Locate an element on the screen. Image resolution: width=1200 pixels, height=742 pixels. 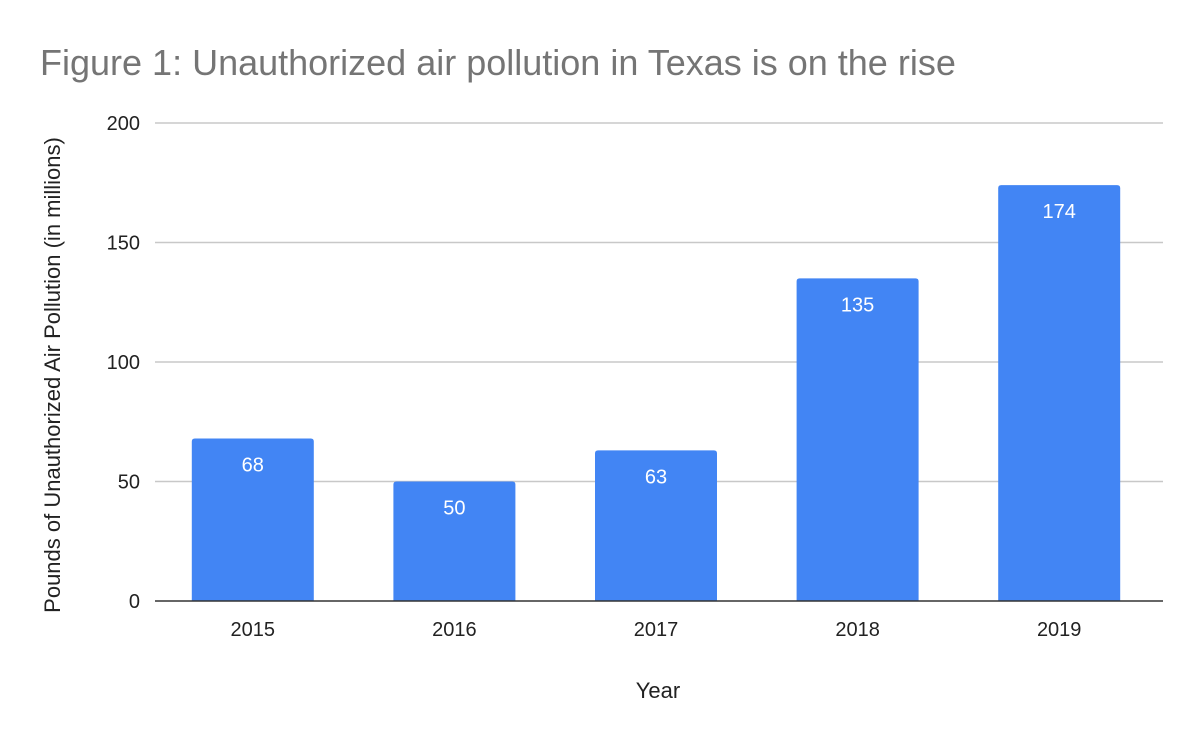
y-axis-ticks: 0 50 100 150 200 is located at coordinates (123, 363).